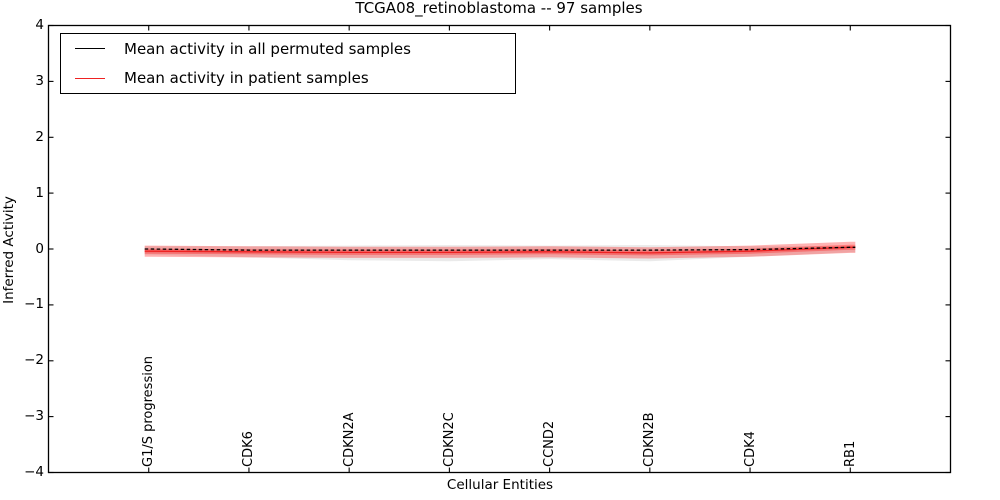 This screenshot has height=500, width=1000. I want to click on chart-title: TCGA08_retinoblastoma -- 97 samples, so click(499, 8).